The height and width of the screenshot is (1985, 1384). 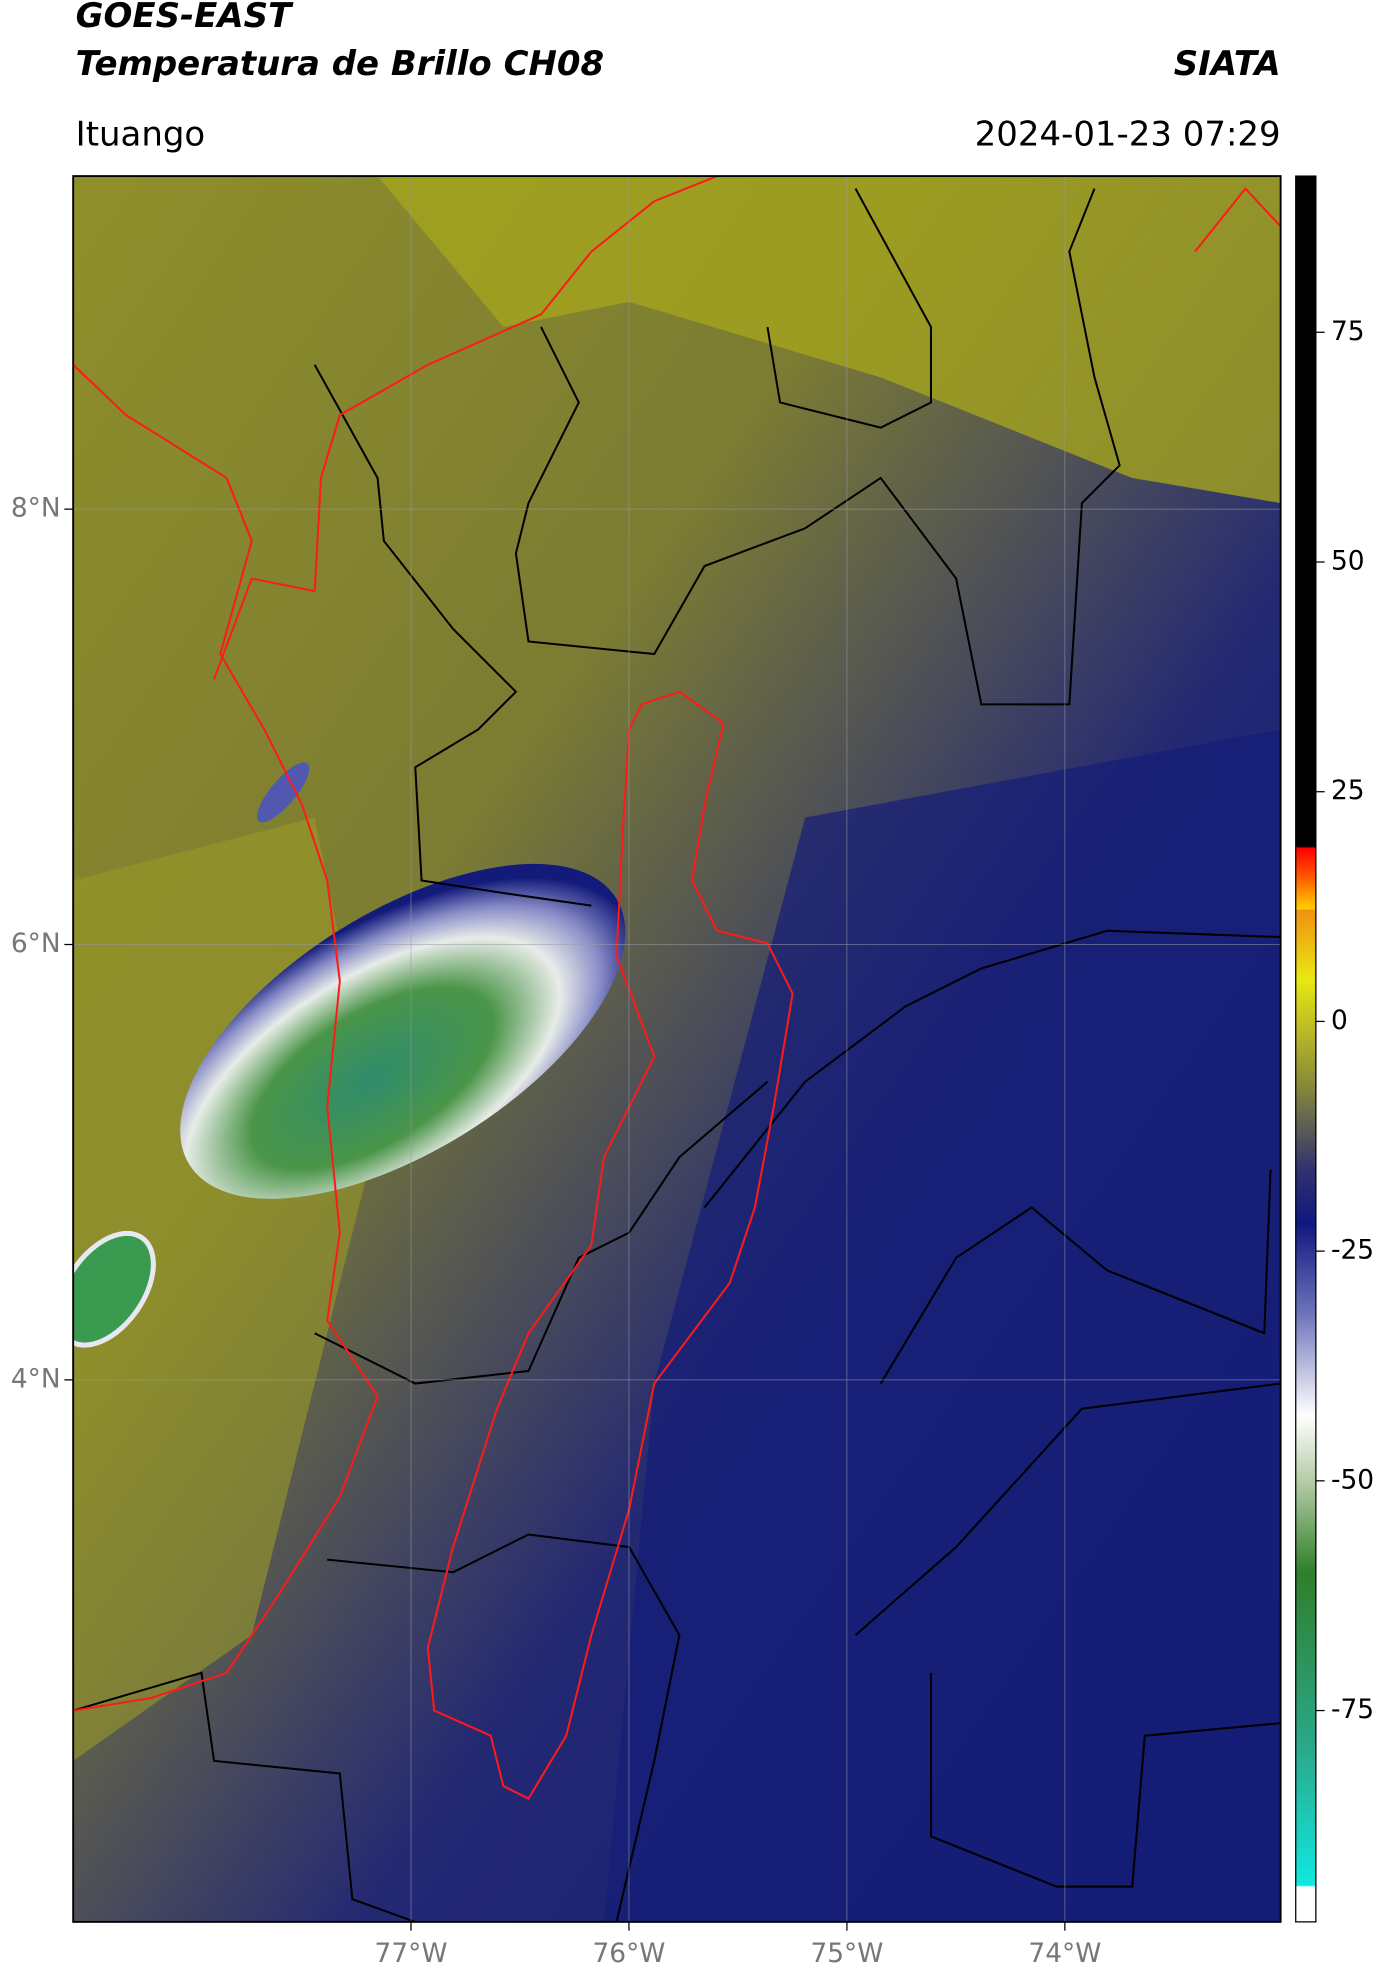 I want to click on colorbar-tick-label: 50, so click(x=1348, y=561).